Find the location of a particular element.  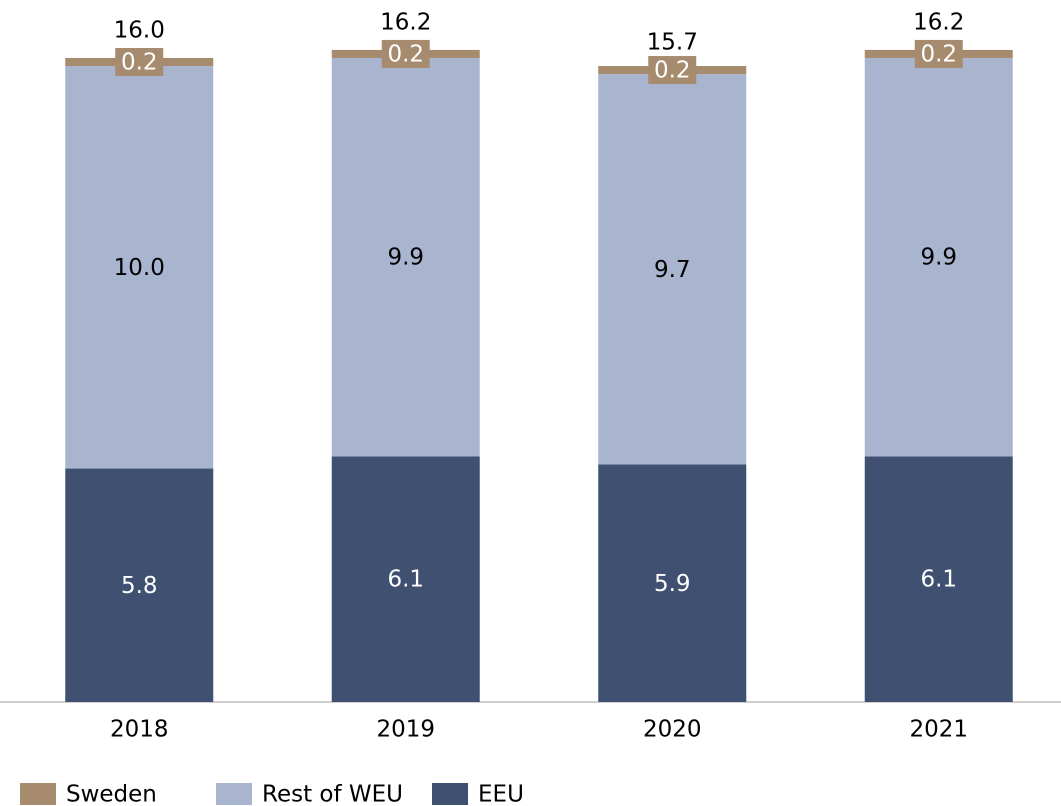

data-label: 9.7 is located at coordinates (672, 270).